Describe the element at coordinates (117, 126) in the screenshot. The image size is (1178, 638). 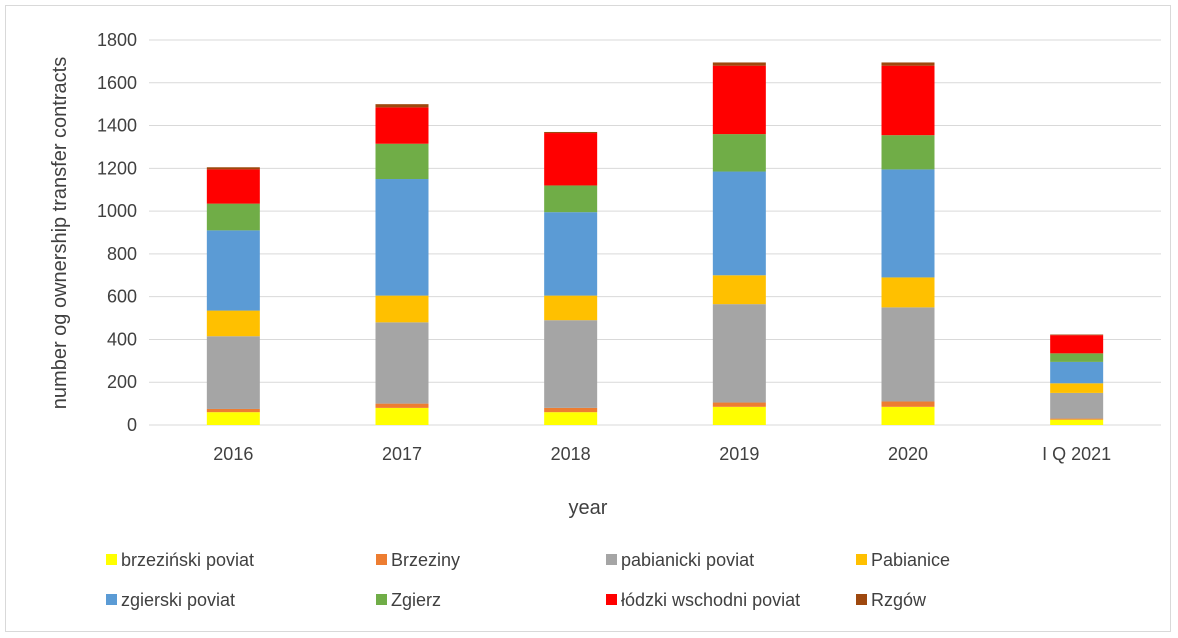
I see `y-tick-label: 1400` at that location.